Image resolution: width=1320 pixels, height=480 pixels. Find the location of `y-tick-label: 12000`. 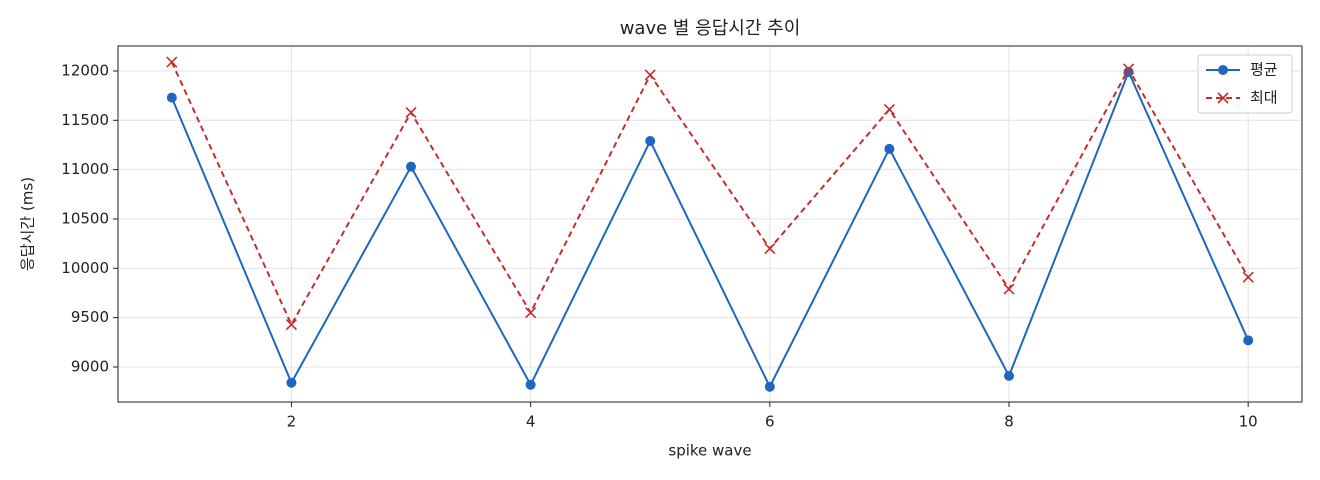

y-tick-label: 12000 is located at coordinates (85, 70).